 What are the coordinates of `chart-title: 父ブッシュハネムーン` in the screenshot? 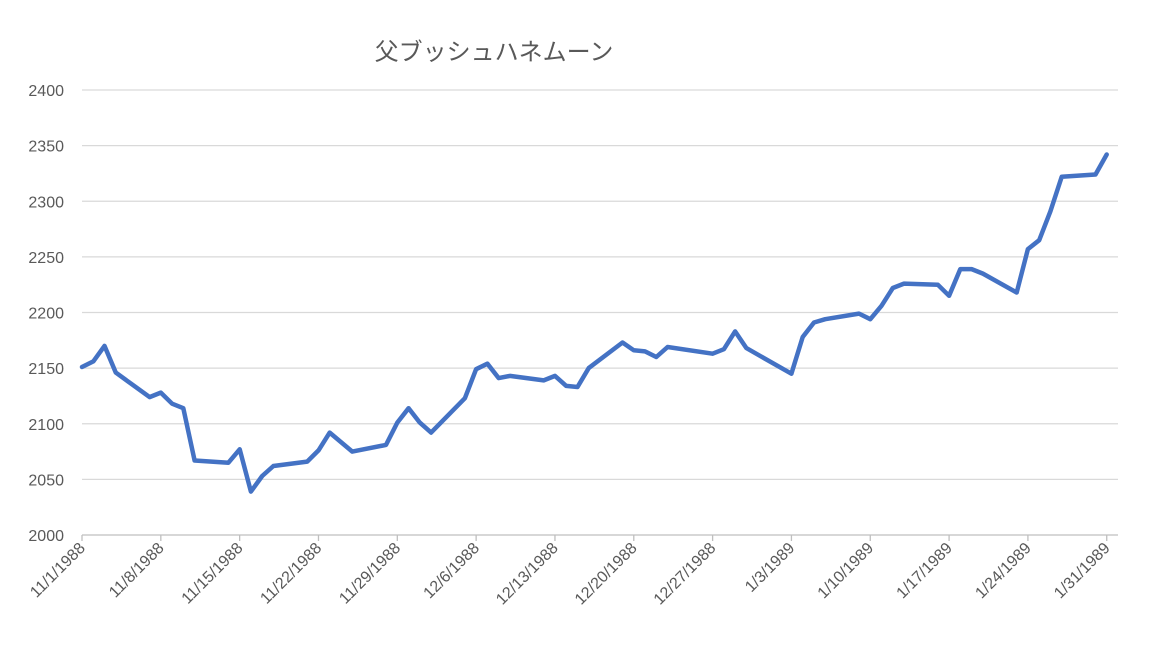 It's located at (494, 52).